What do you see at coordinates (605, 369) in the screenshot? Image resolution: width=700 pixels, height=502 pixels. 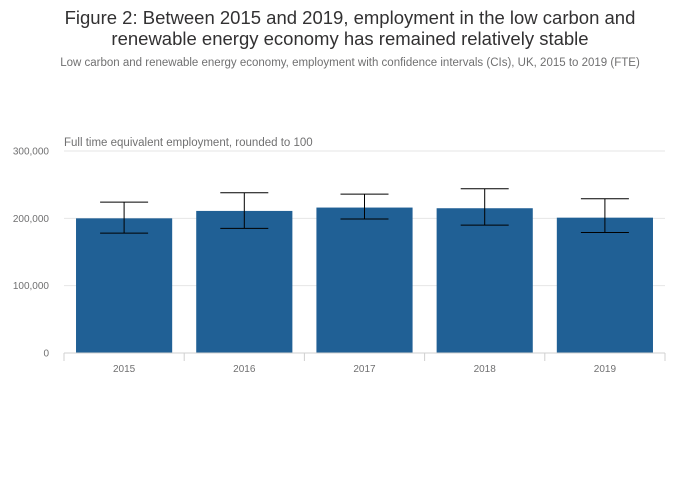 I see `x-tick-label: 2019` at bounding box center [605, 369].